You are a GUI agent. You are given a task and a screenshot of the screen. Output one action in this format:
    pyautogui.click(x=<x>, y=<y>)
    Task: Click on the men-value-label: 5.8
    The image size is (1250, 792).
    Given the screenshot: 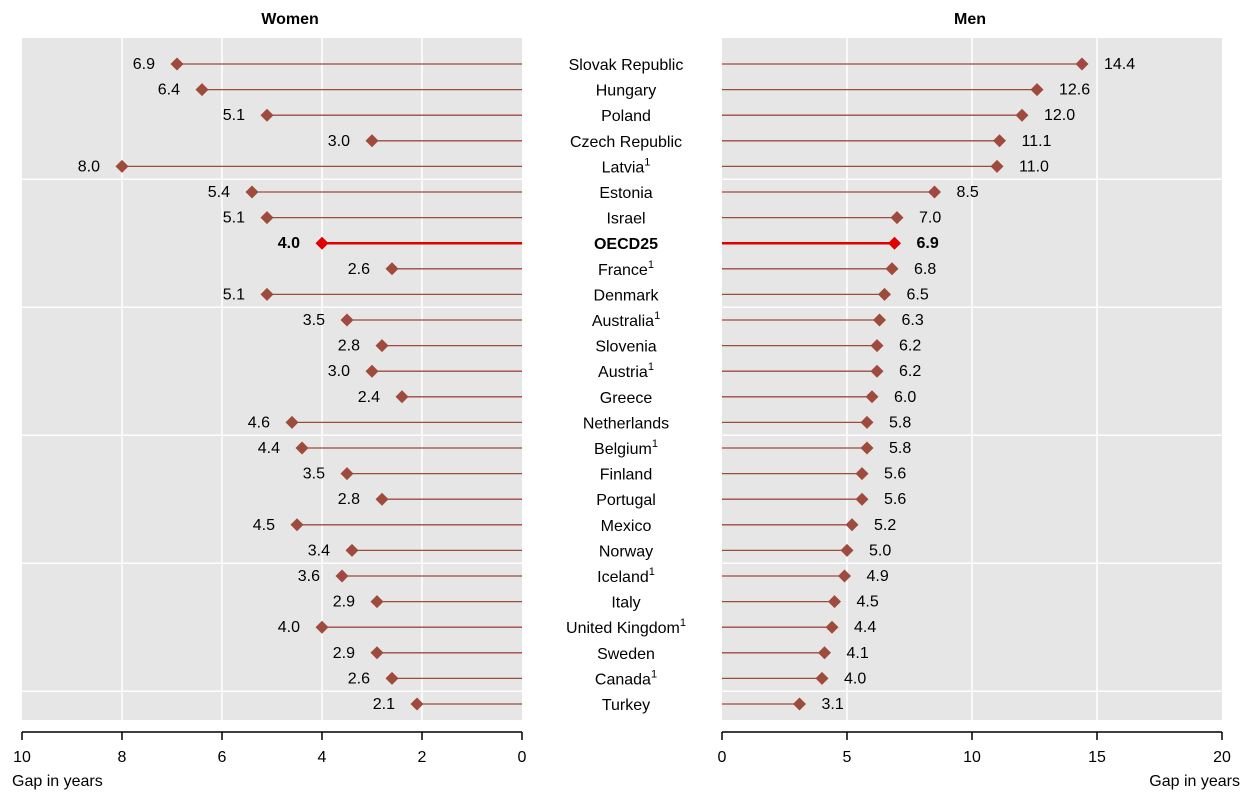 What is the action you would take?
    pyautogui.click(x=900, y=422)
    